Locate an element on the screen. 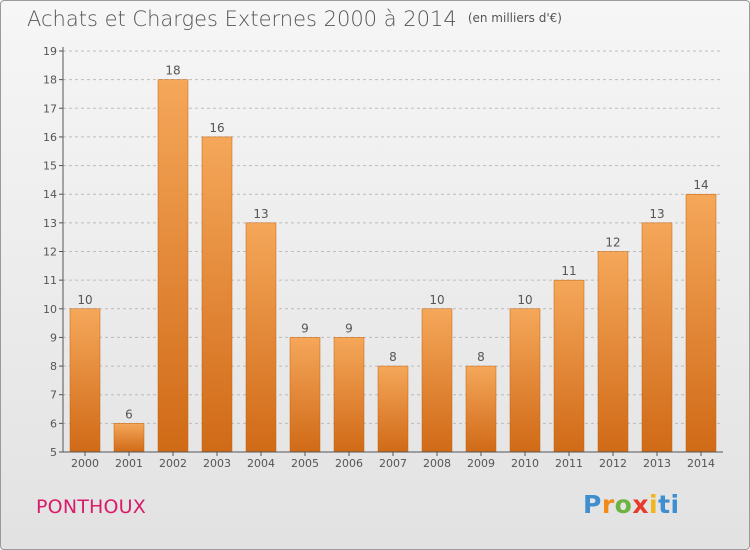 The image size is (750, 550). y-tick-label: 9 is located at coordinates (53, 337).